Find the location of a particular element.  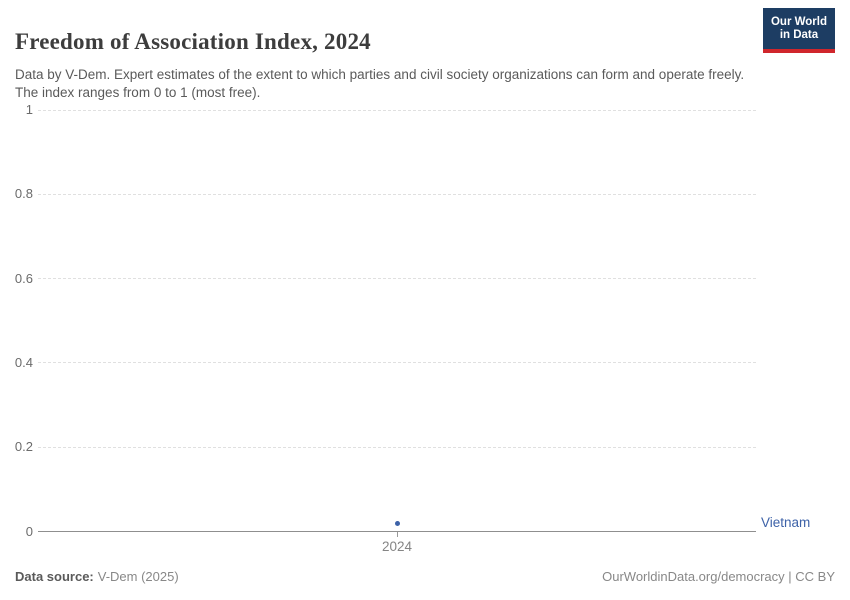

y-tick-label: 1 is located at coordinates (29, 109).